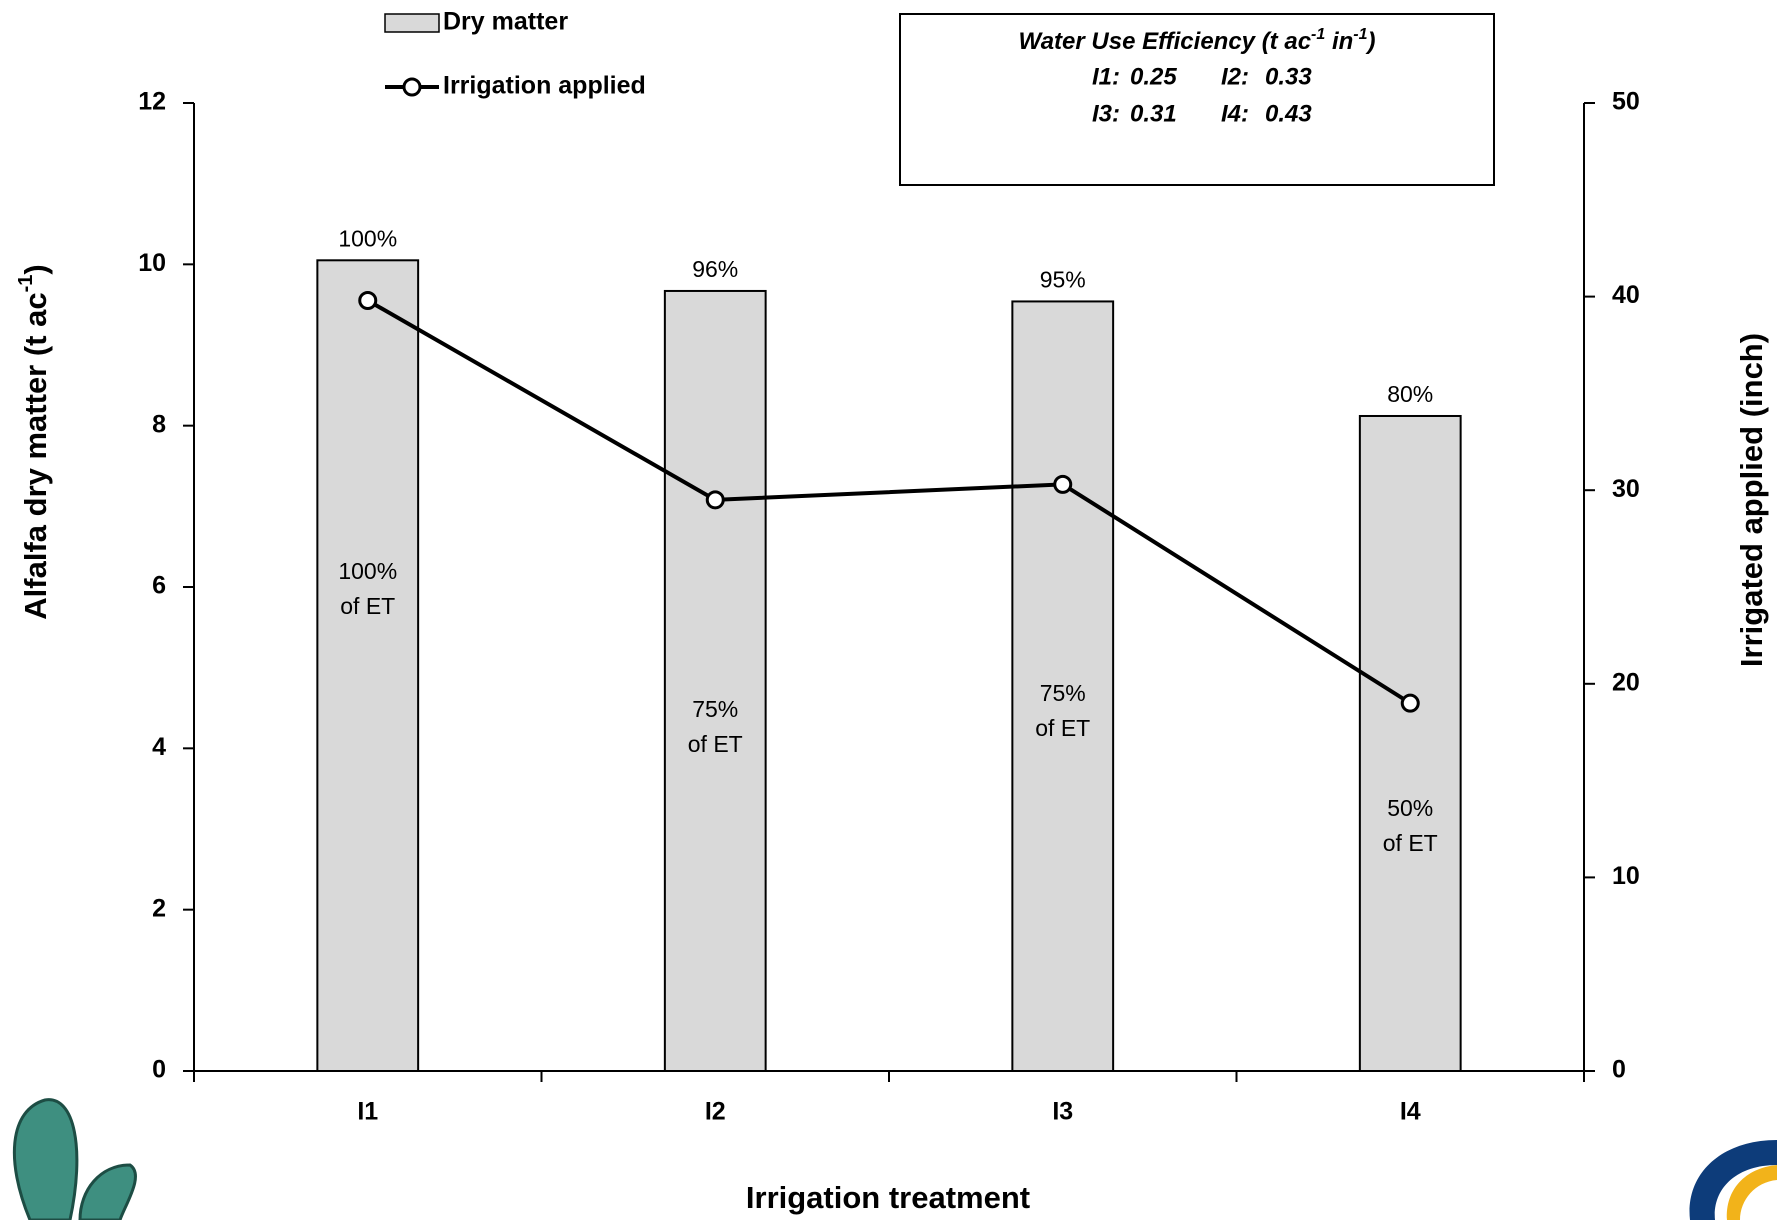 The width and height of the screenshot is (1777, 1220). I want to click on wue-title: Water Use Efficiency (t ac-1 in-1), so click(1196, 41).